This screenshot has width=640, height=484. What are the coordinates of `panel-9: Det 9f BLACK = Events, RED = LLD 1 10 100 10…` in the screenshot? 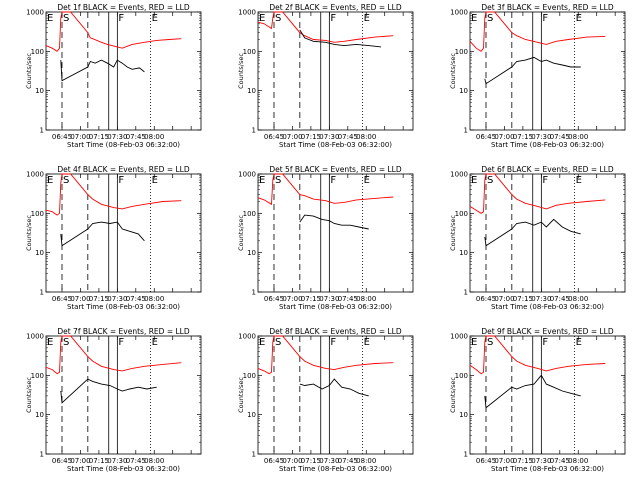 It's located at (537, 400).